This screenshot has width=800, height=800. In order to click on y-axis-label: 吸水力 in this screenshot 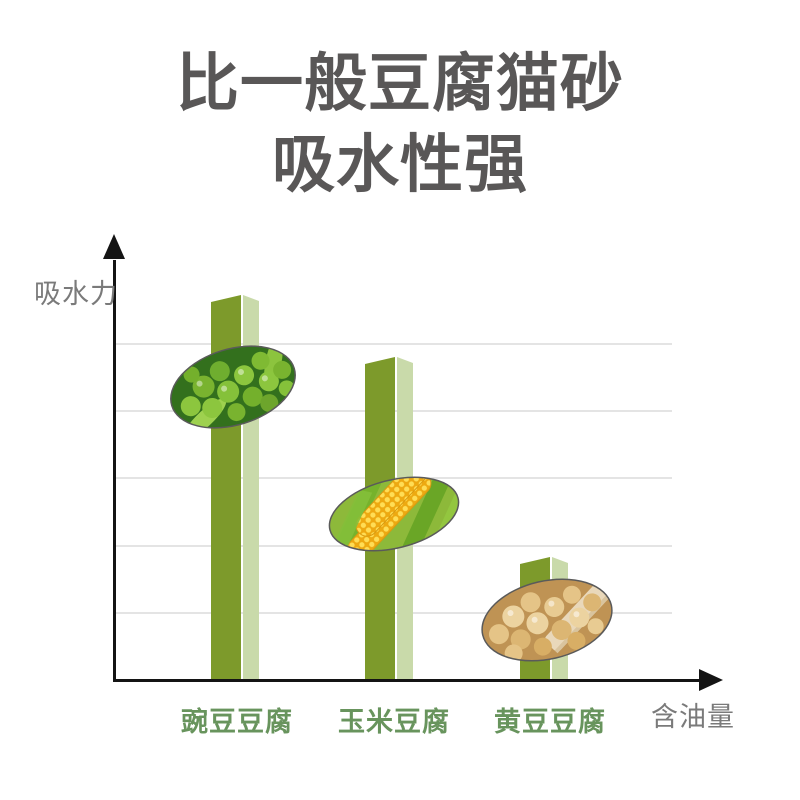, I will do `click(76, 294)`.